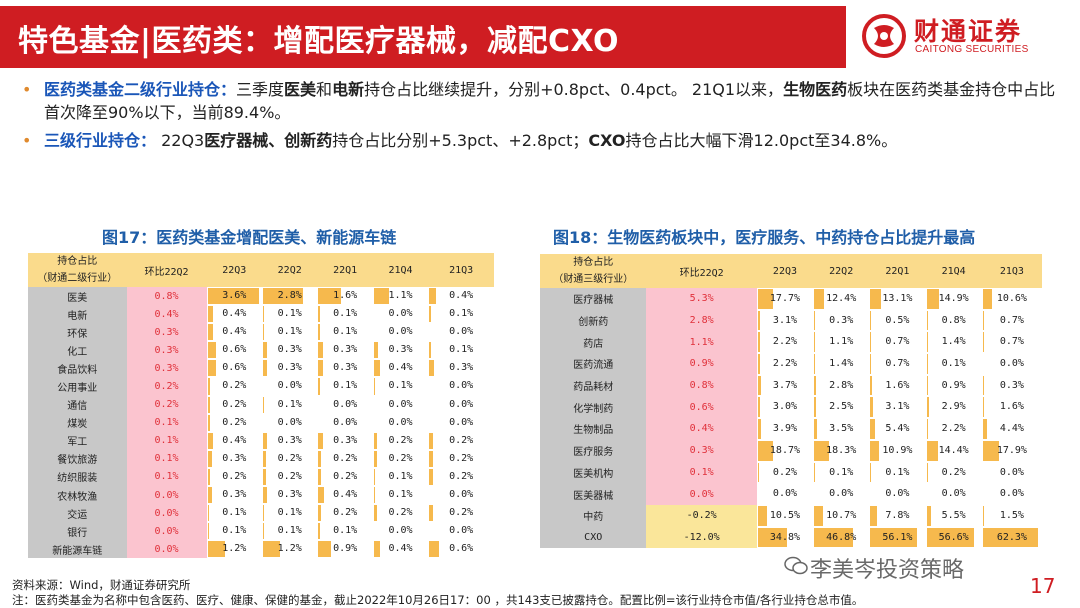 This screenshot has width=1080, height=608. Describe the element at coordinates (953, 298) in the screenshot. I see `data-label: 14.9%` at that location.